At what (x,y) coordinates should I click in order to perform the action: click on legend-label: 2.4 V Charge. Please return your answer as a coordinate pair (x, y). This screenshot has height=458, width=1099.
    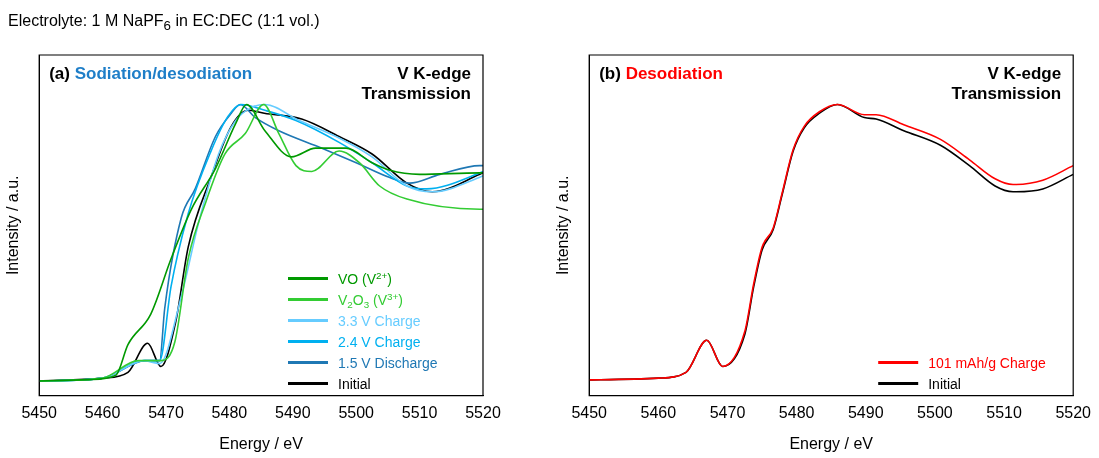
    Looking at the image, I should click on (379, 341).